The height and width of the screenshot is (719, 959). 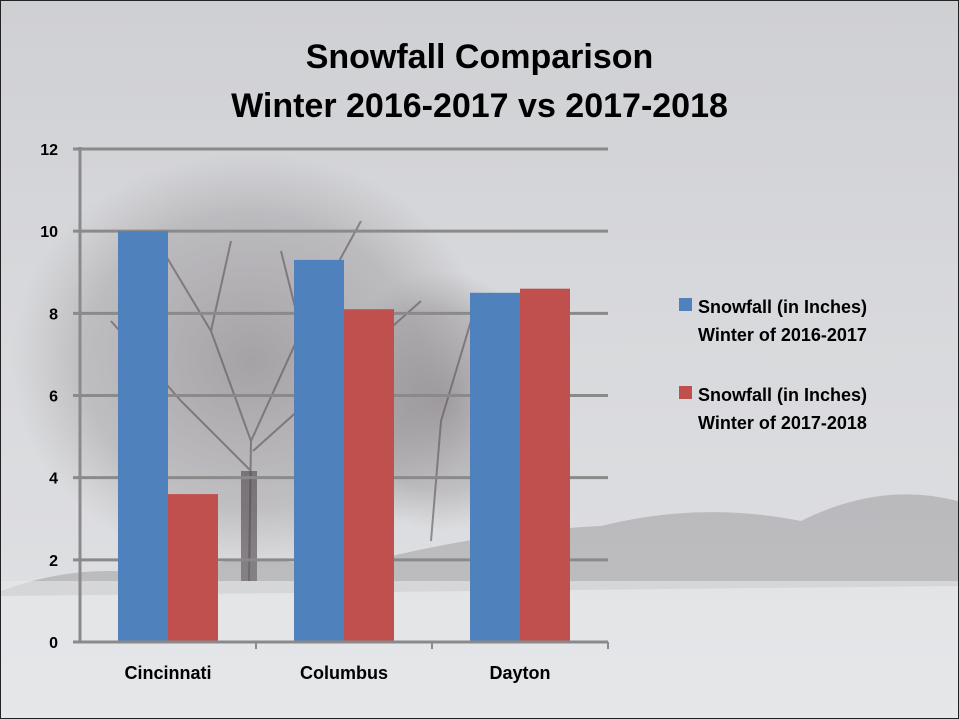 I want to click on legend-label-series-1-line-2: Winter of 2016-2017, so click(x=782, y=335).